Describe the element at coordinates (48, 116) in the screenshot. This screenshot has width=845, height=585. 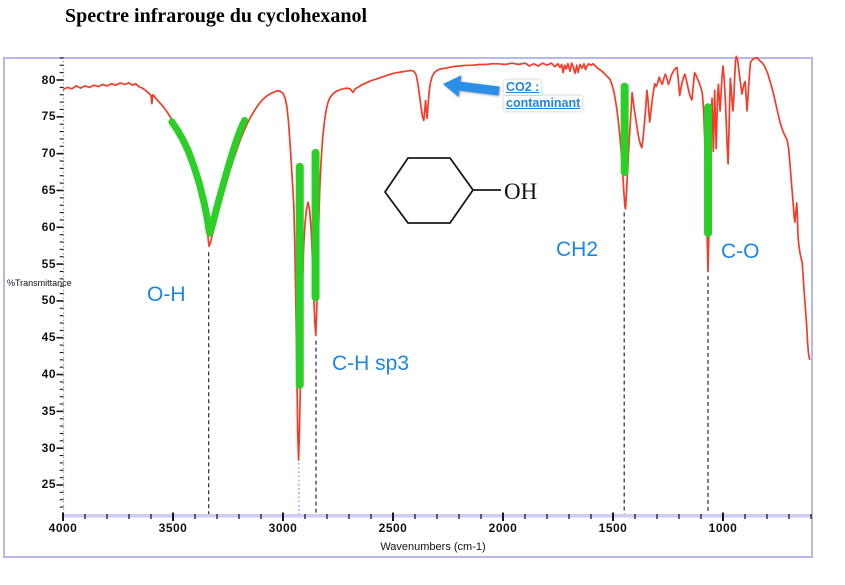
I see `y-tick-label-75: 75` at that location.